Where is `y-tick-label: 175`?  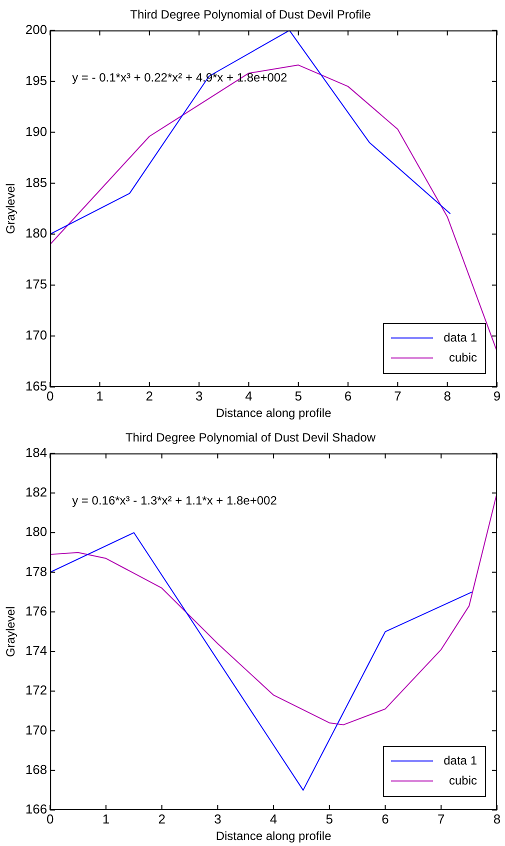
y-tick-label: 175 is located at coordinates (36, 284).